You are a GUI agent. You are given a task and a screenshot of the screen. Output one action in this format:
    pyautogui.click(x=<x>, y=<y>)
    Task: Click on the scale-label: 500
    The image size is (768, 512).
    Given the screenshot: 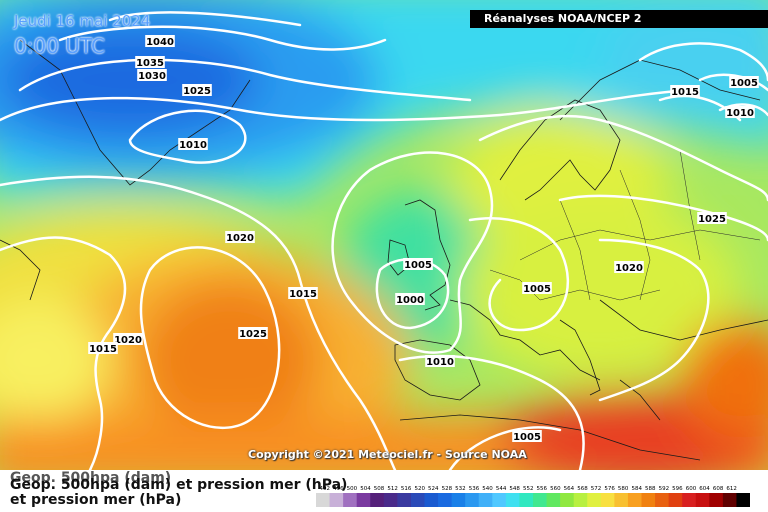 What is the action you would take?
    pyautogui.click(x=352, y=489)
    